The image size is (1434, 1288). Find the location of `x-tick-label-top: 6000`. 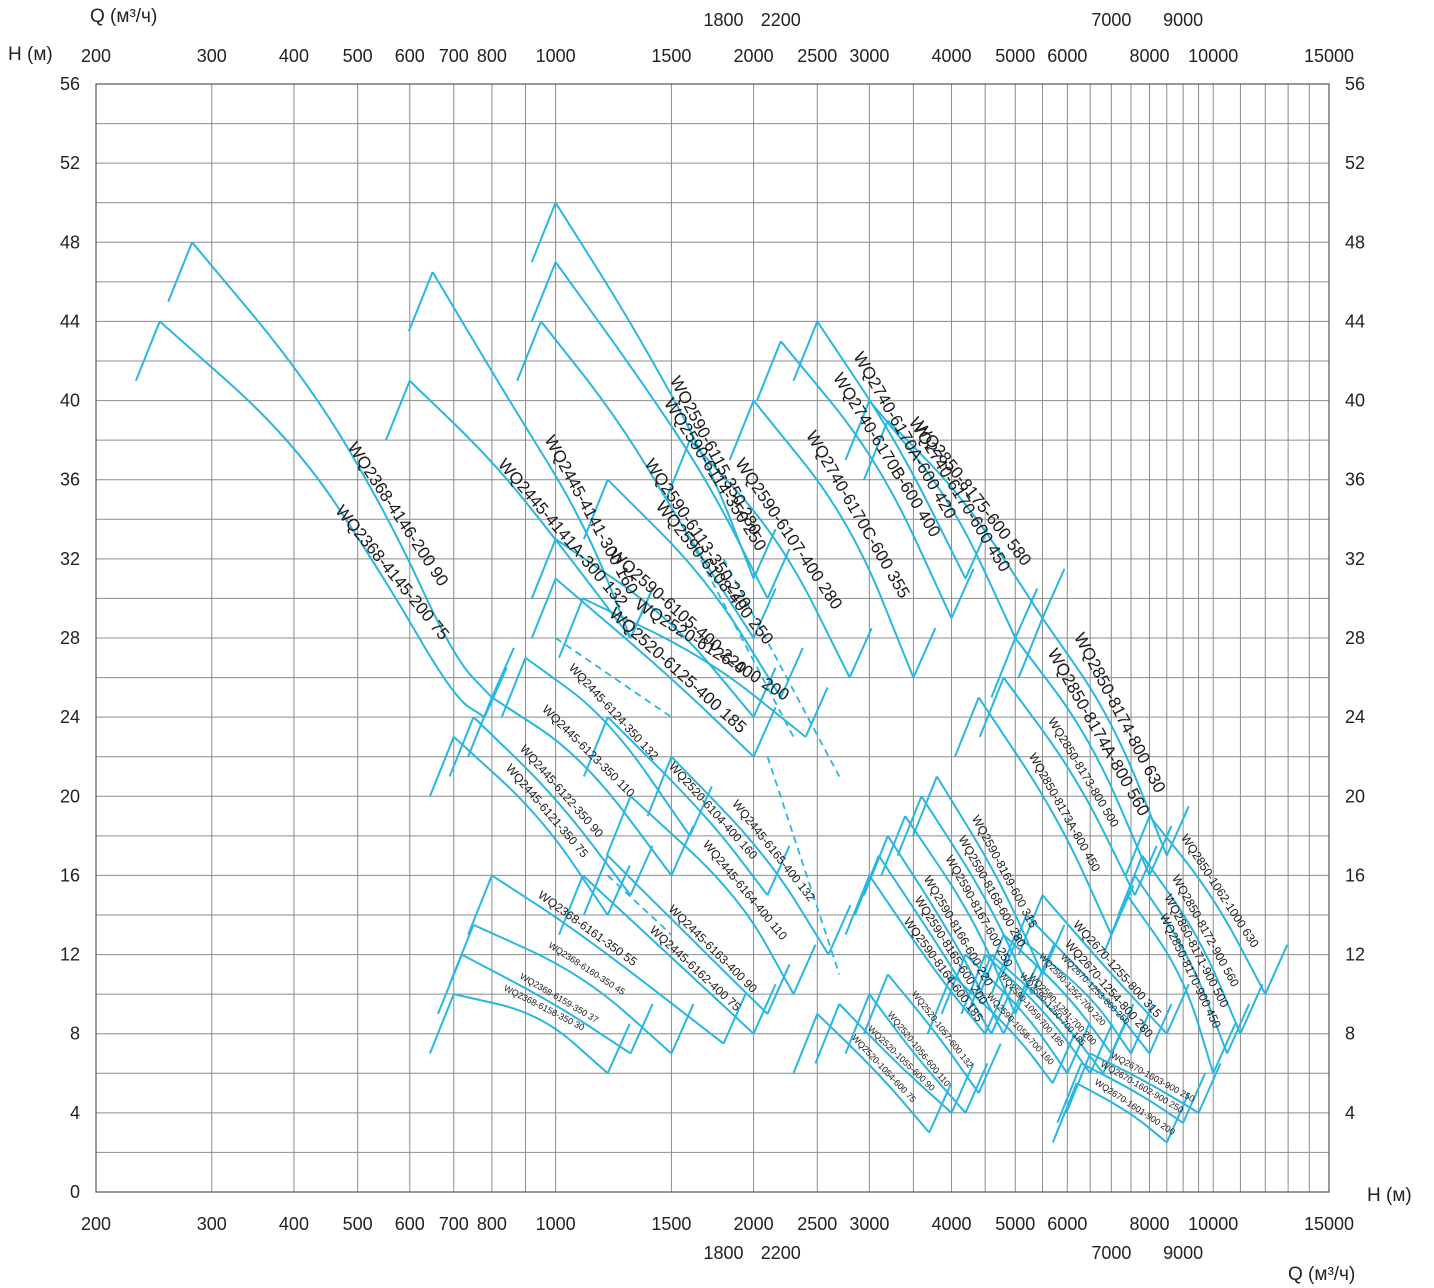

x-tick-label-top: 6000 is located at coordinates (1067, 56).